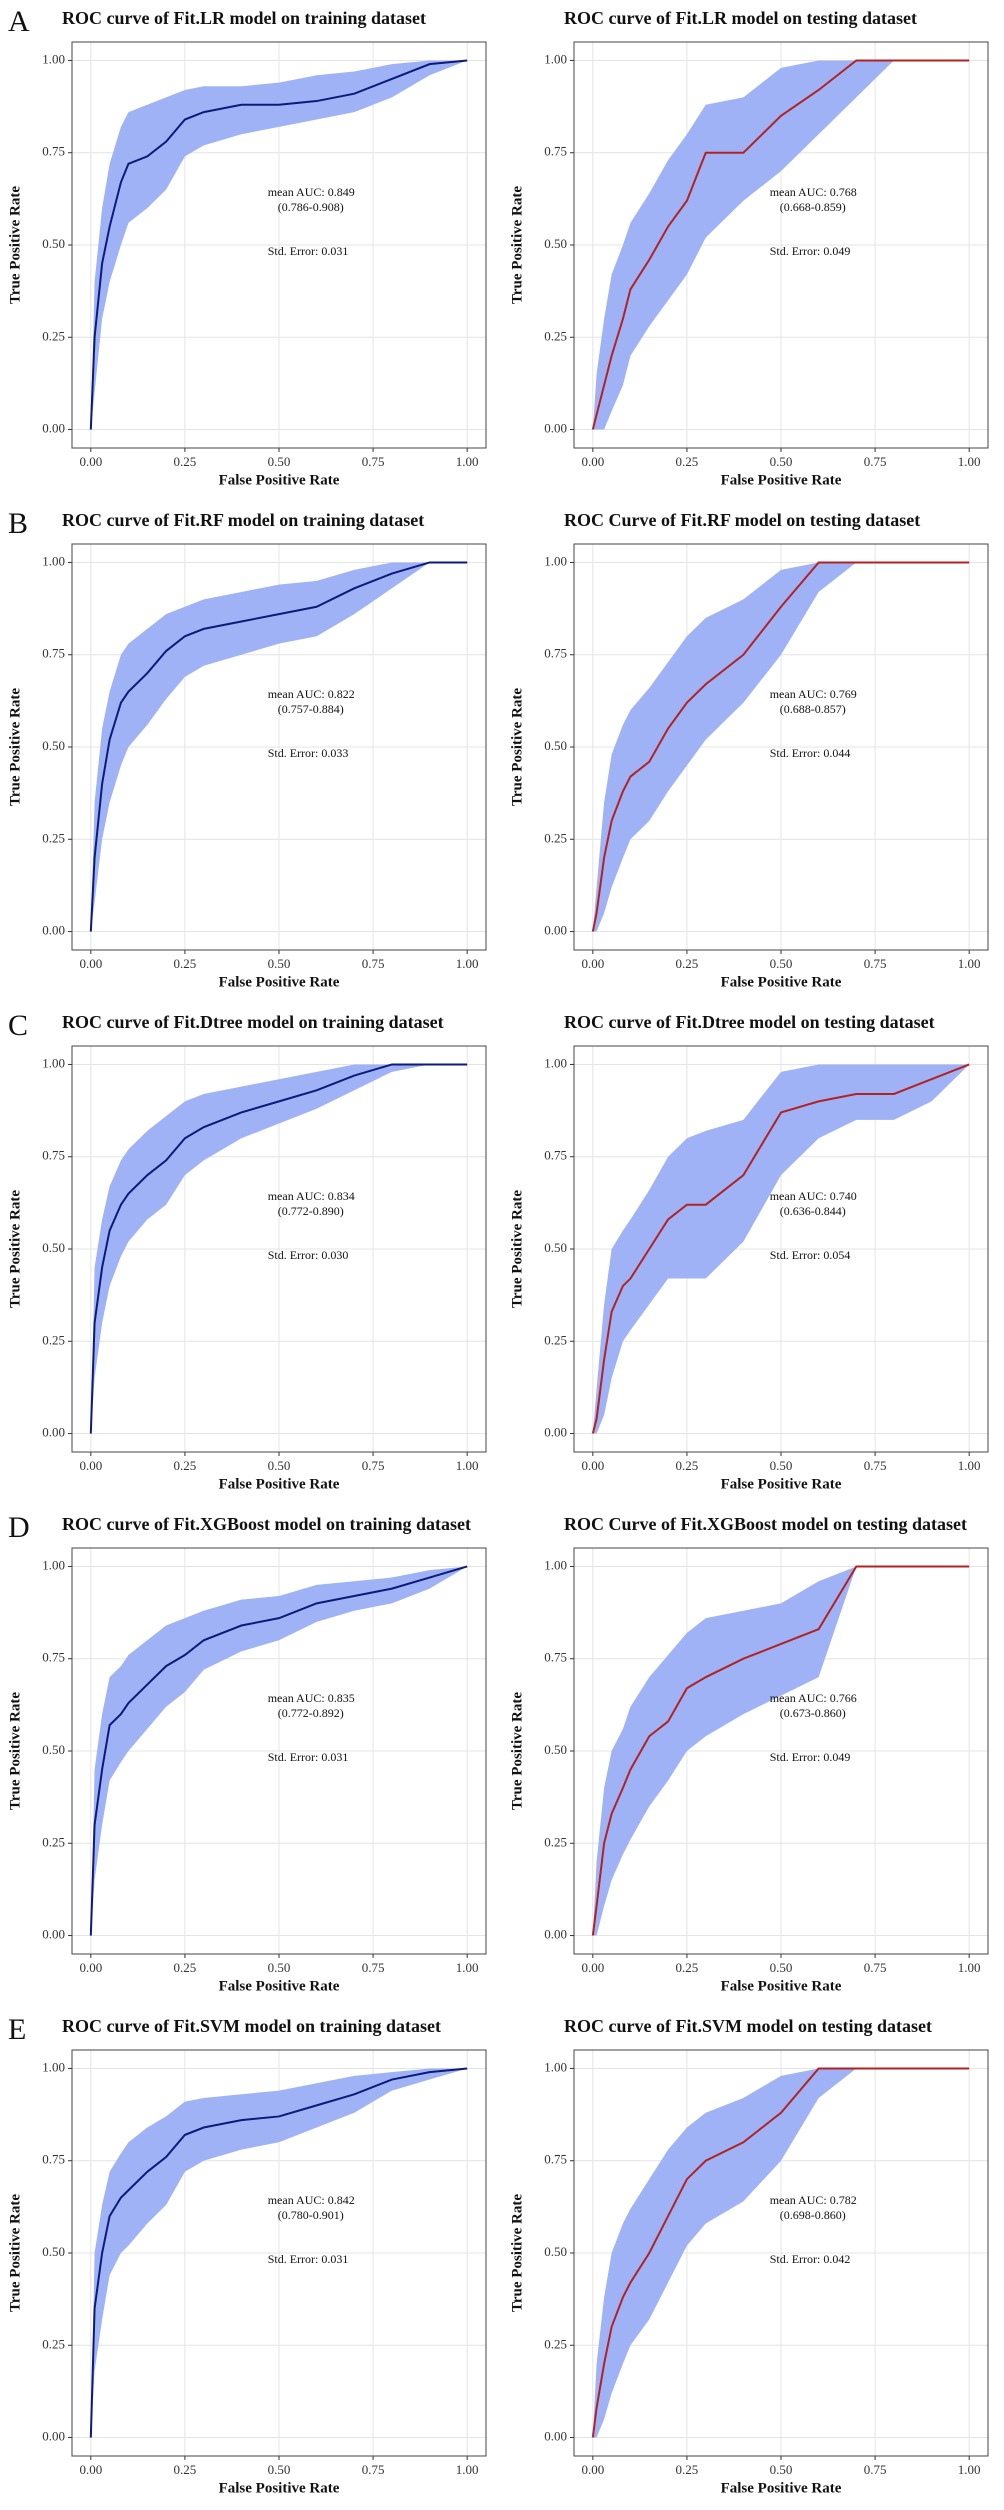 This screenshot has height=2510, width=1004. Describe the element at coordinates (311, 207) in the screenshot. I see `ci-annotation: (0.786-0.908)` at that location.